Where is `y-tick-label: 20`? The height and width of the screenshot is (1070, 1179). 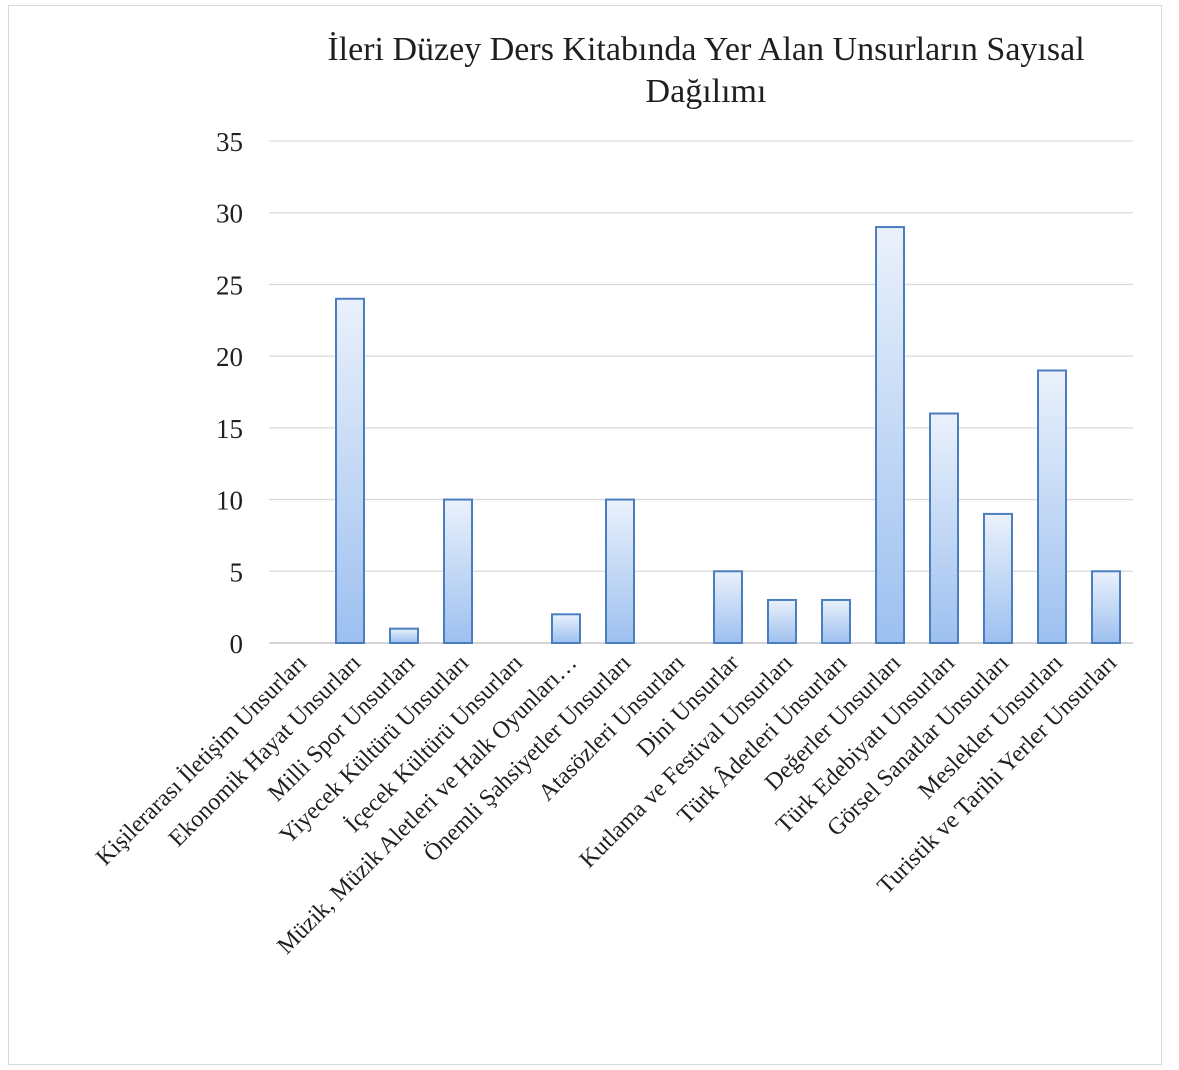
y-tick-label: 20 is located at coordinates (229, 357).